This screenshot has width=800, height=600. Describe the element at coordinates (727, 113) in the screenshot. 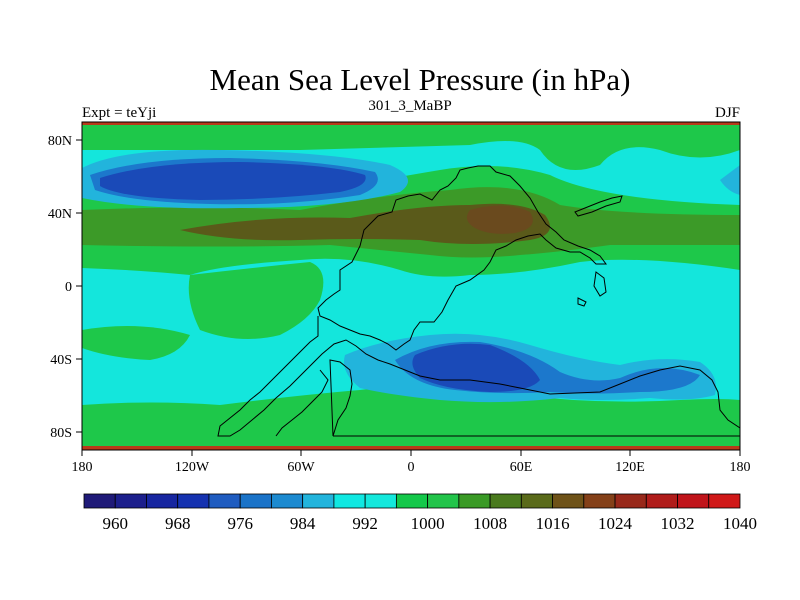

I see `season-label: DJF` at that location.